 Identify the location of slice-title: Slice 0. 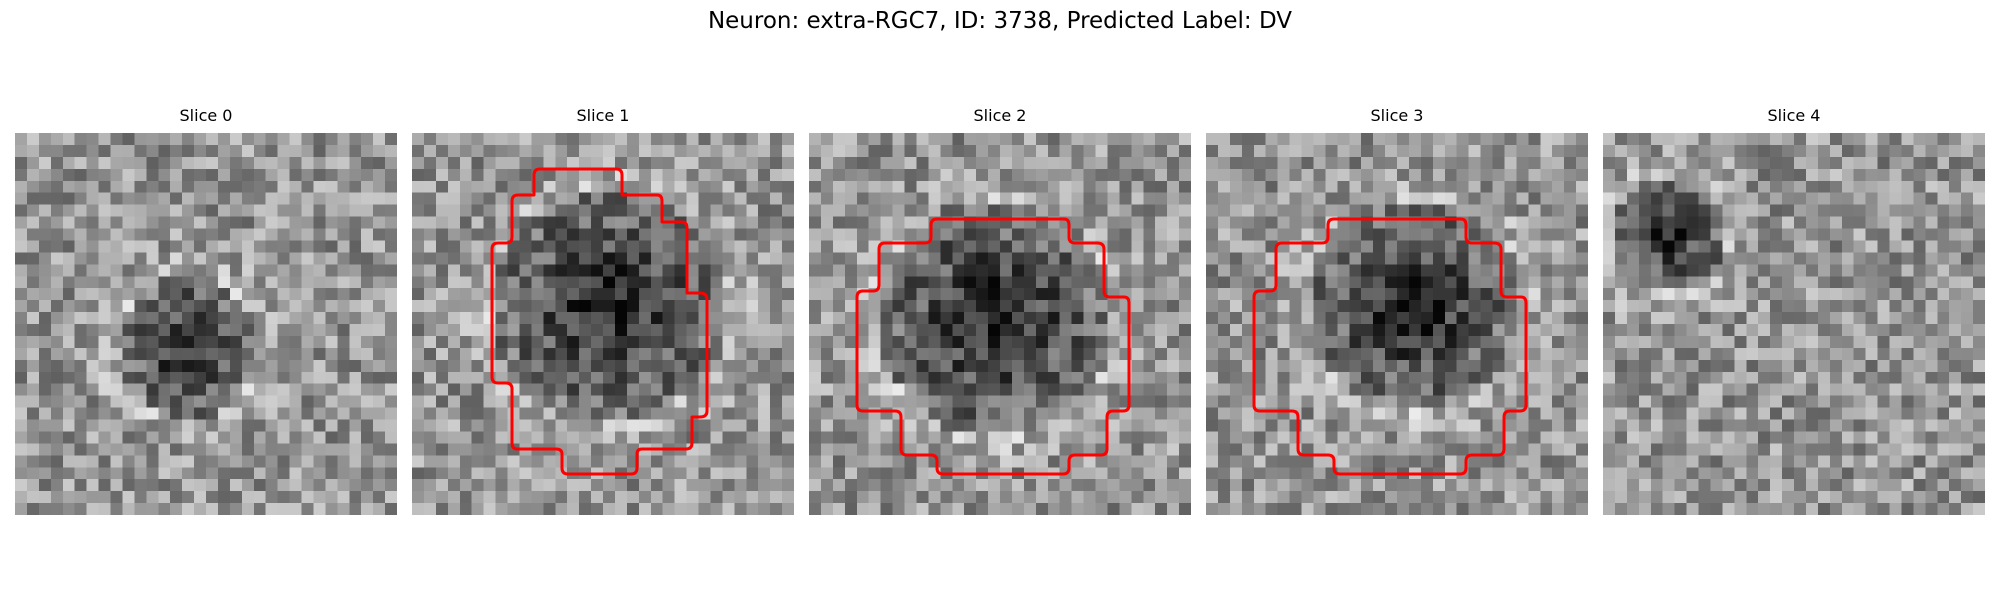
(206, 115).